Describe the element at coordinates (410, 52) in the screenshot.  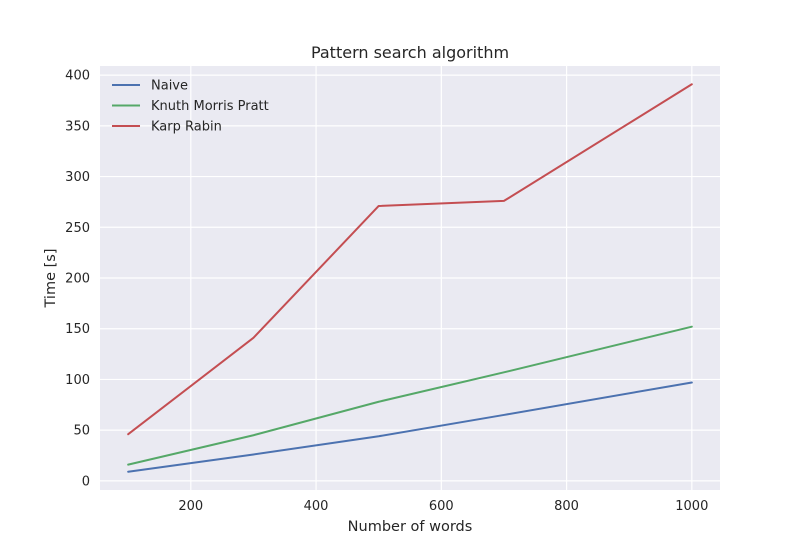
I see `chart-title: Pattern search algorithm` at that location.